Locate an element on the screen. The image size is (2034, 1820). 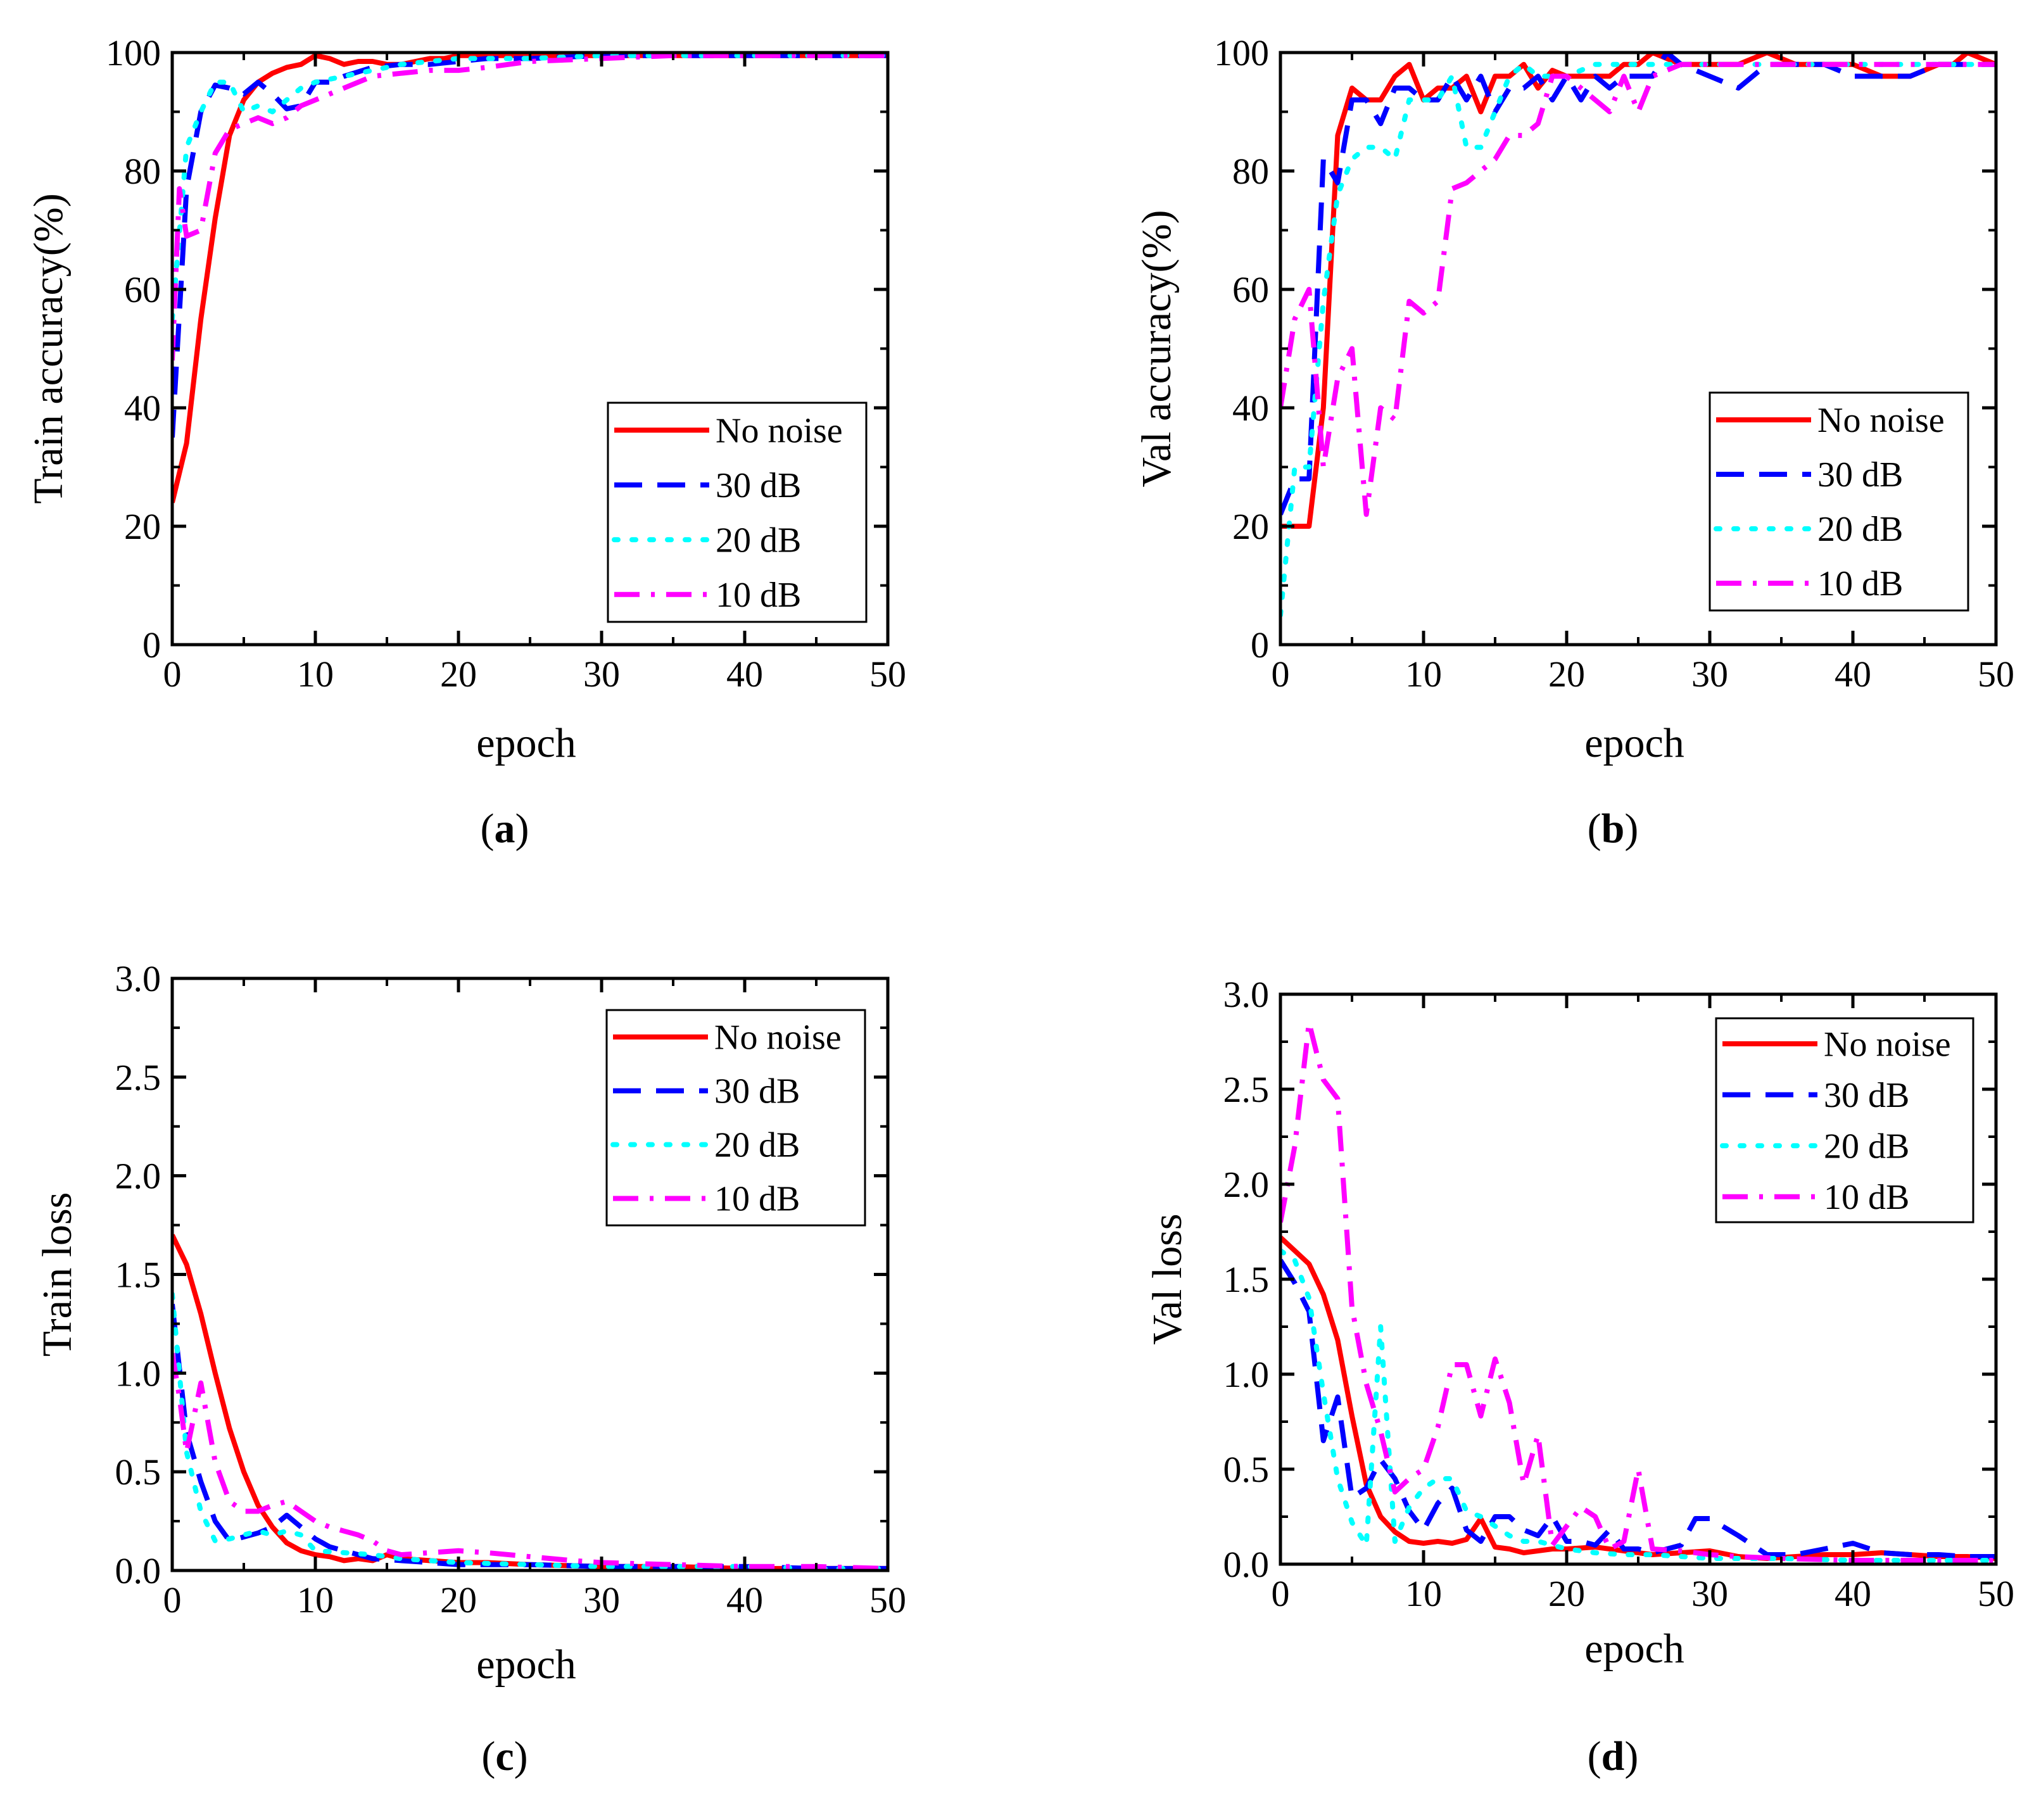
panel-letter: c is located at coordinates (504, 1756).